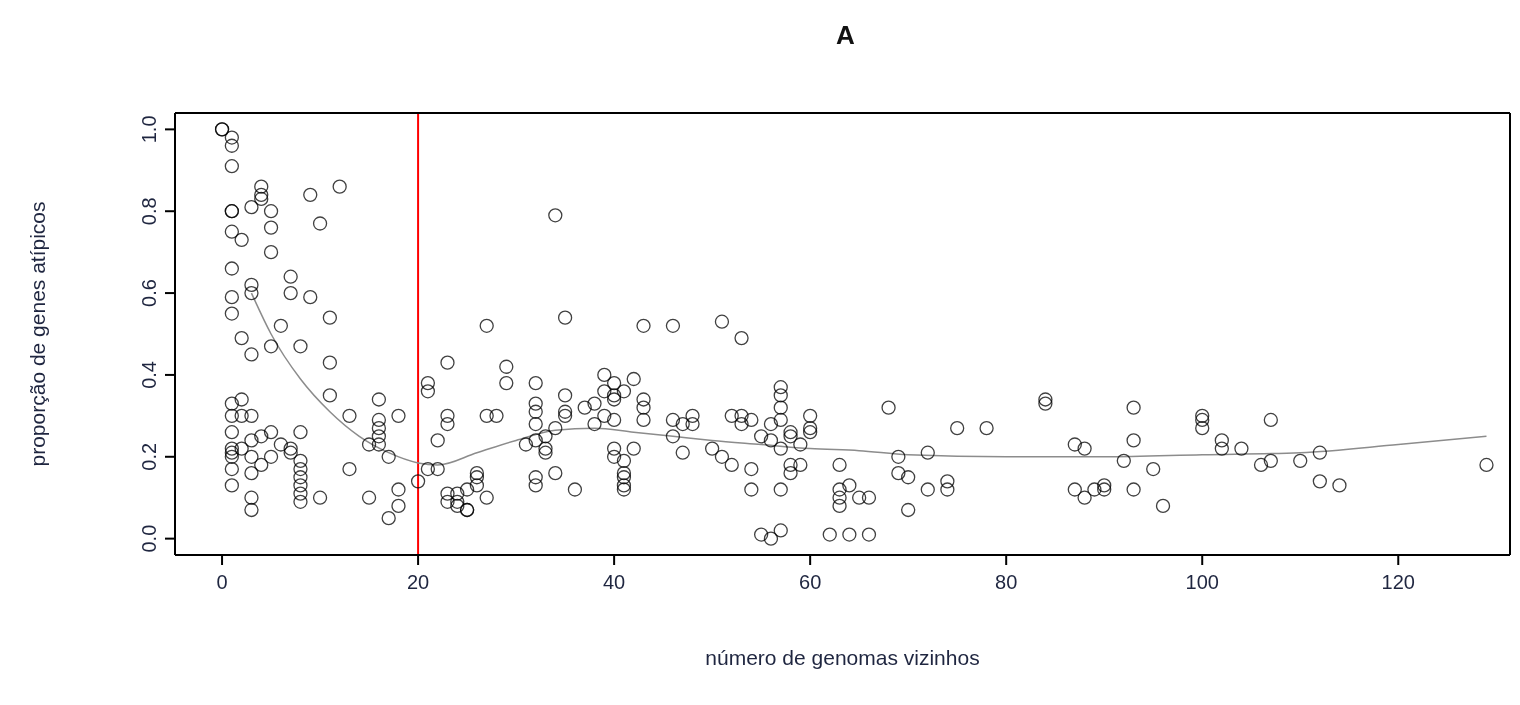 The height and width of the screenshot is (705, 1520). Describe the element at coordinates (149, 129) in the screenshot. I see `y-tick-label: 1.0` at that location.